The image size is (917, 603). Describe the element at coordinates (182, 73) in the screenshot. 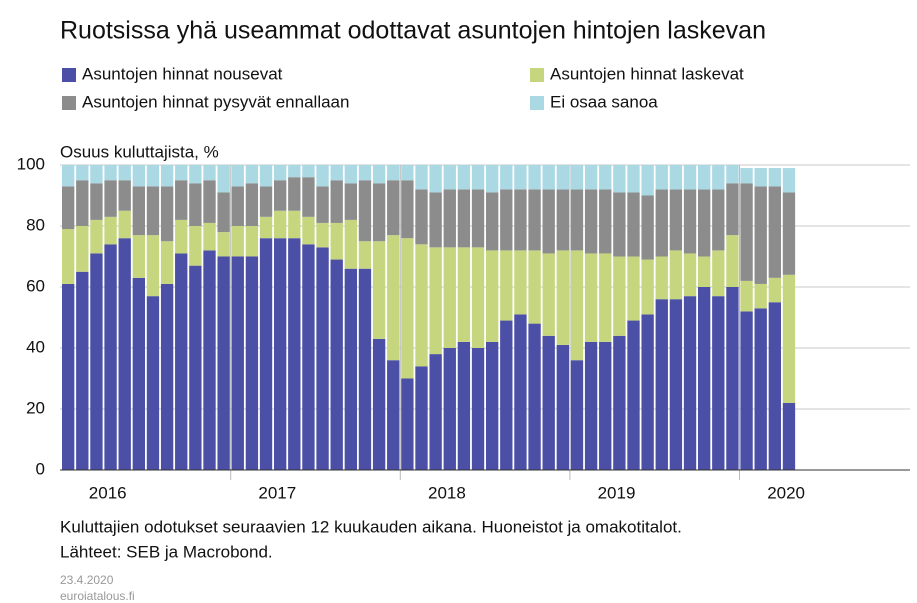

I see `legend-label: Asuntojen hinnat nousevat` at that location.